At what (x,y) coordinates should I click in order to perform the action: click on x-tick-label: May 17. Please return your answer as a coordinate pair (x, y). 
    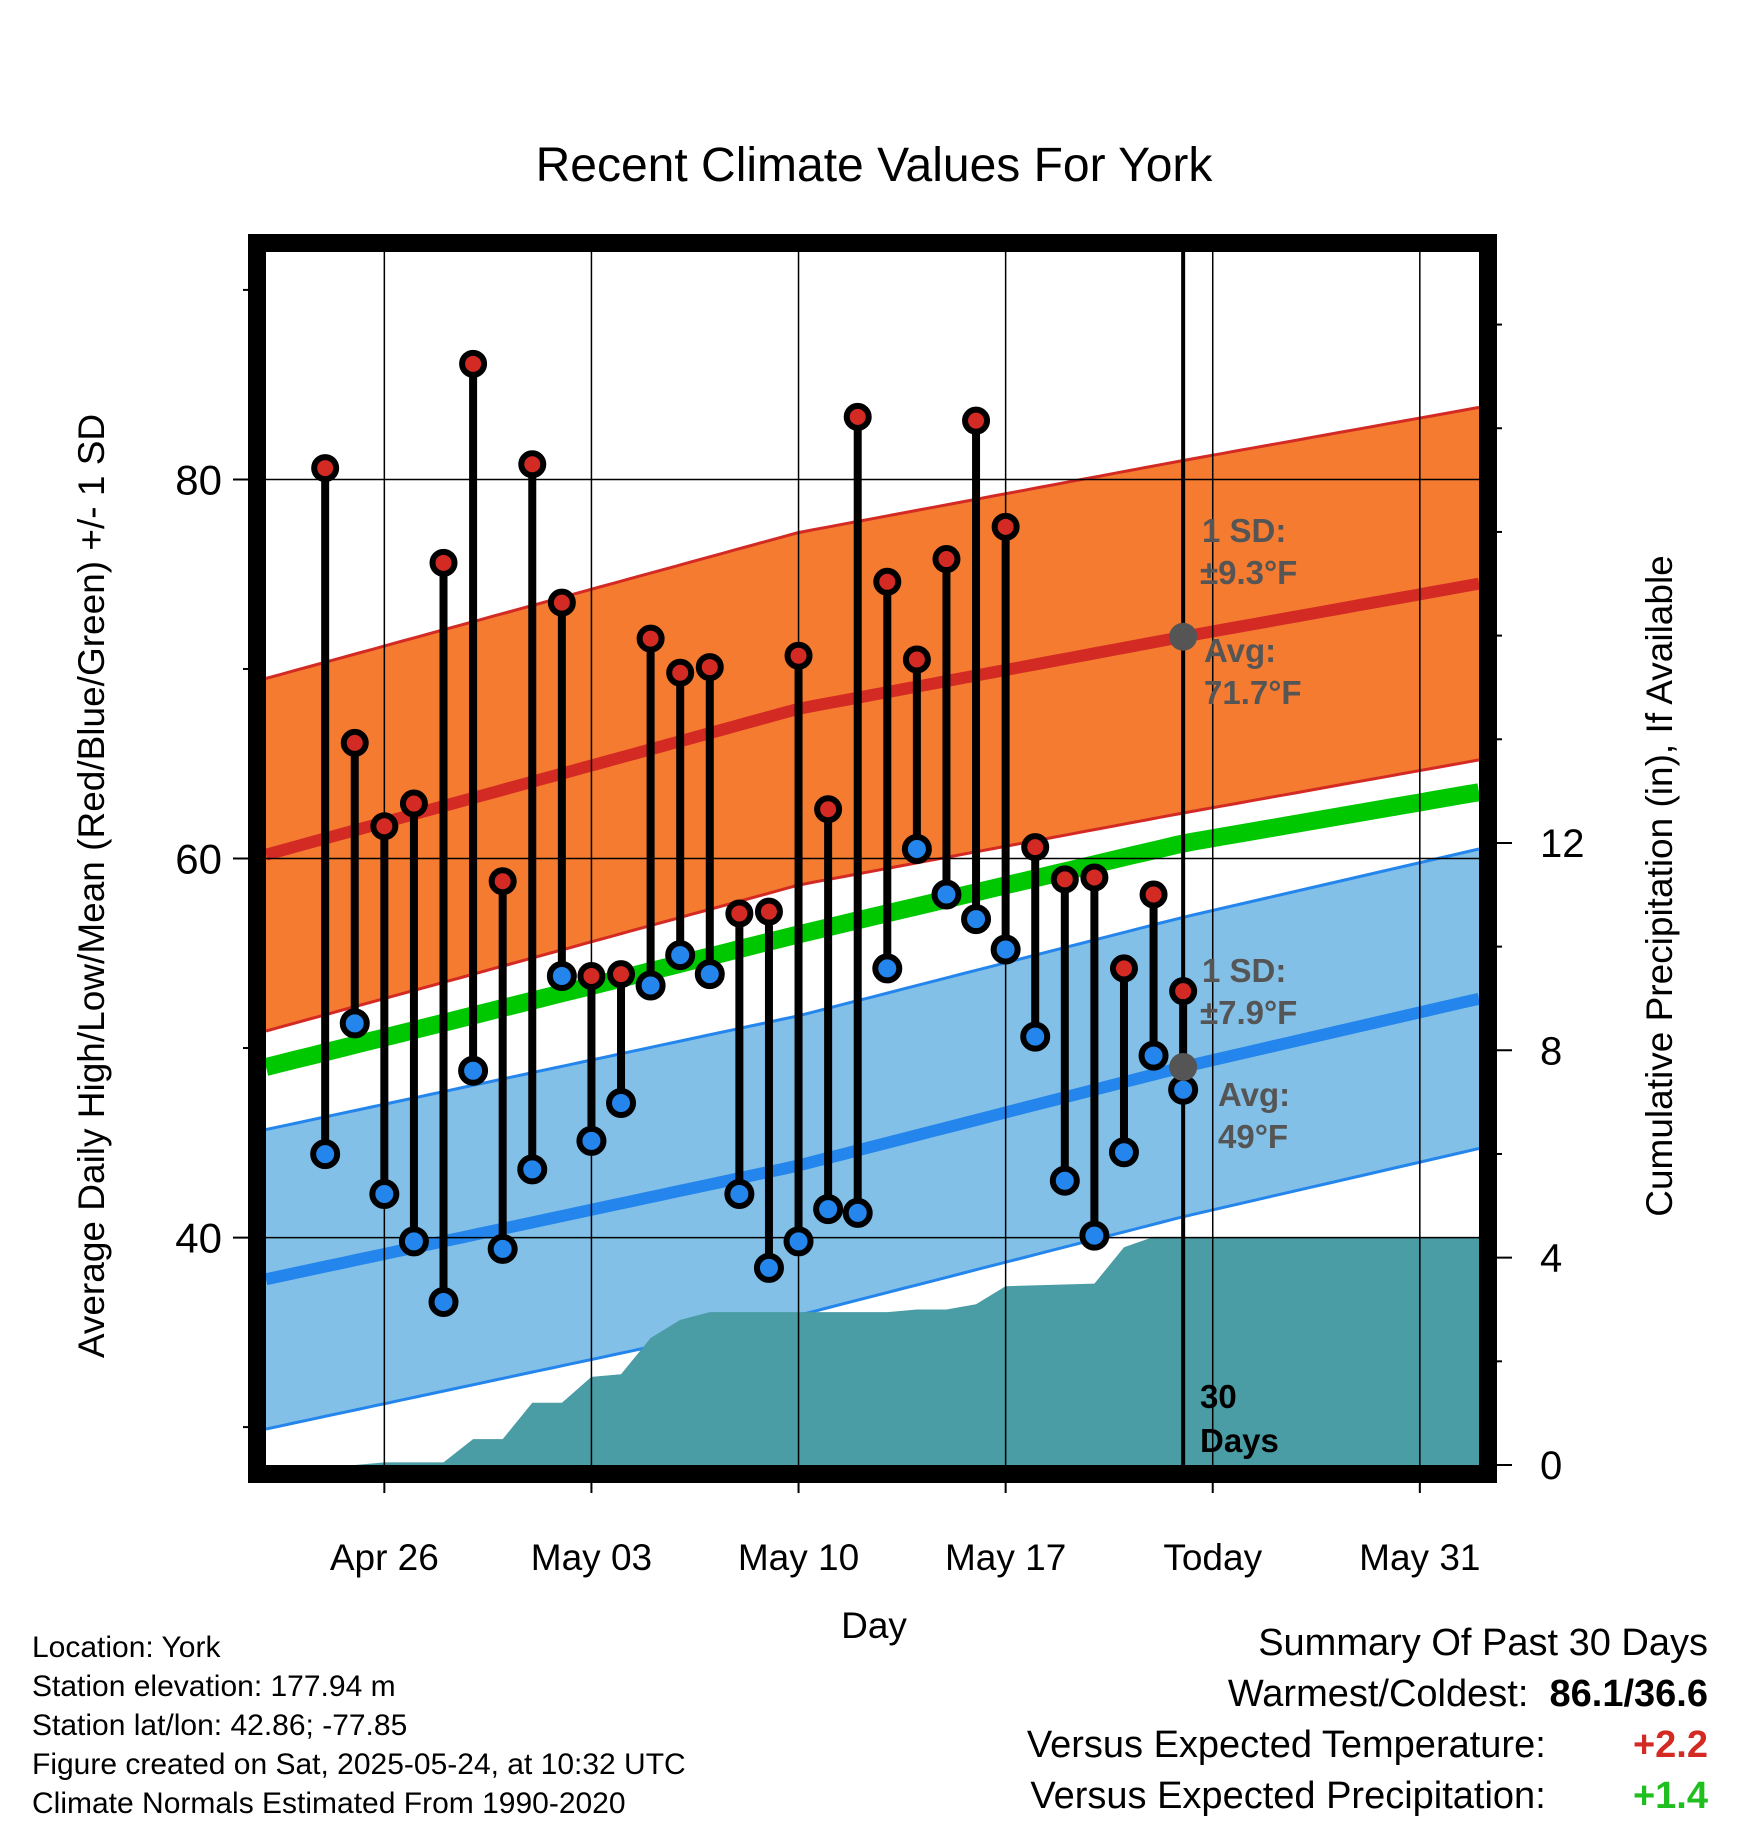
    Looking at the image, I should click on (1005, 1557).